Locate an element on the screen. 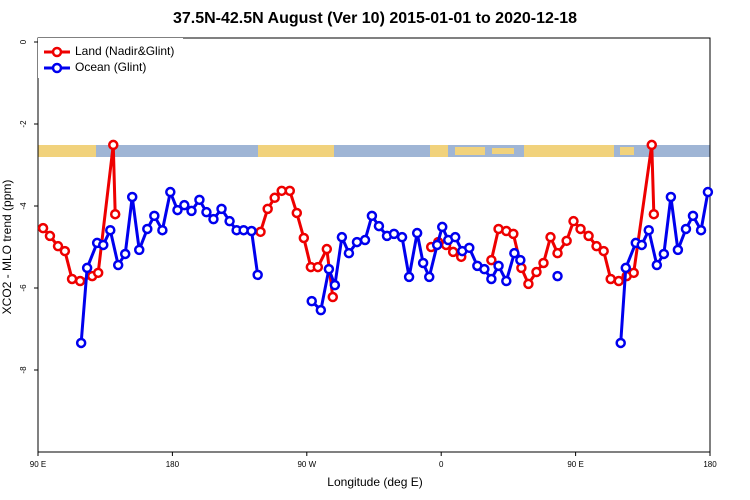 This screenshot has height=500, width=750. y-tick-label: -8 is located at coordinates (23, 370).